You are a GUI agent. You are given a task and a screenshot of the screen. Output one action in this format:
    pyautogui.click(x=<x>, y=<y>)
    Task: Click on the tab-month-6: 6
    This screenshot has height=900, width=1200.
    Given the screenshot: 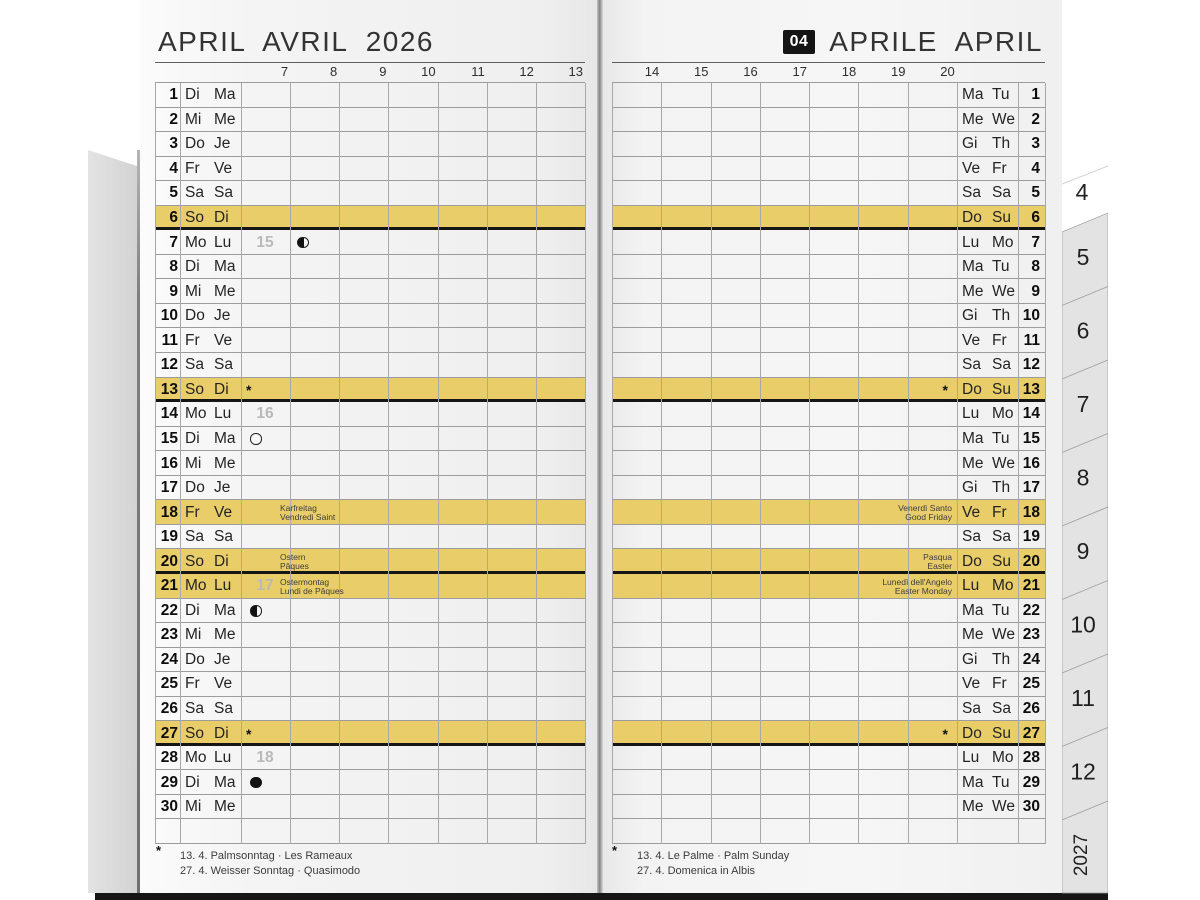 What is the action you would take?
    pyautogui.click(x=1085, y=333)
    